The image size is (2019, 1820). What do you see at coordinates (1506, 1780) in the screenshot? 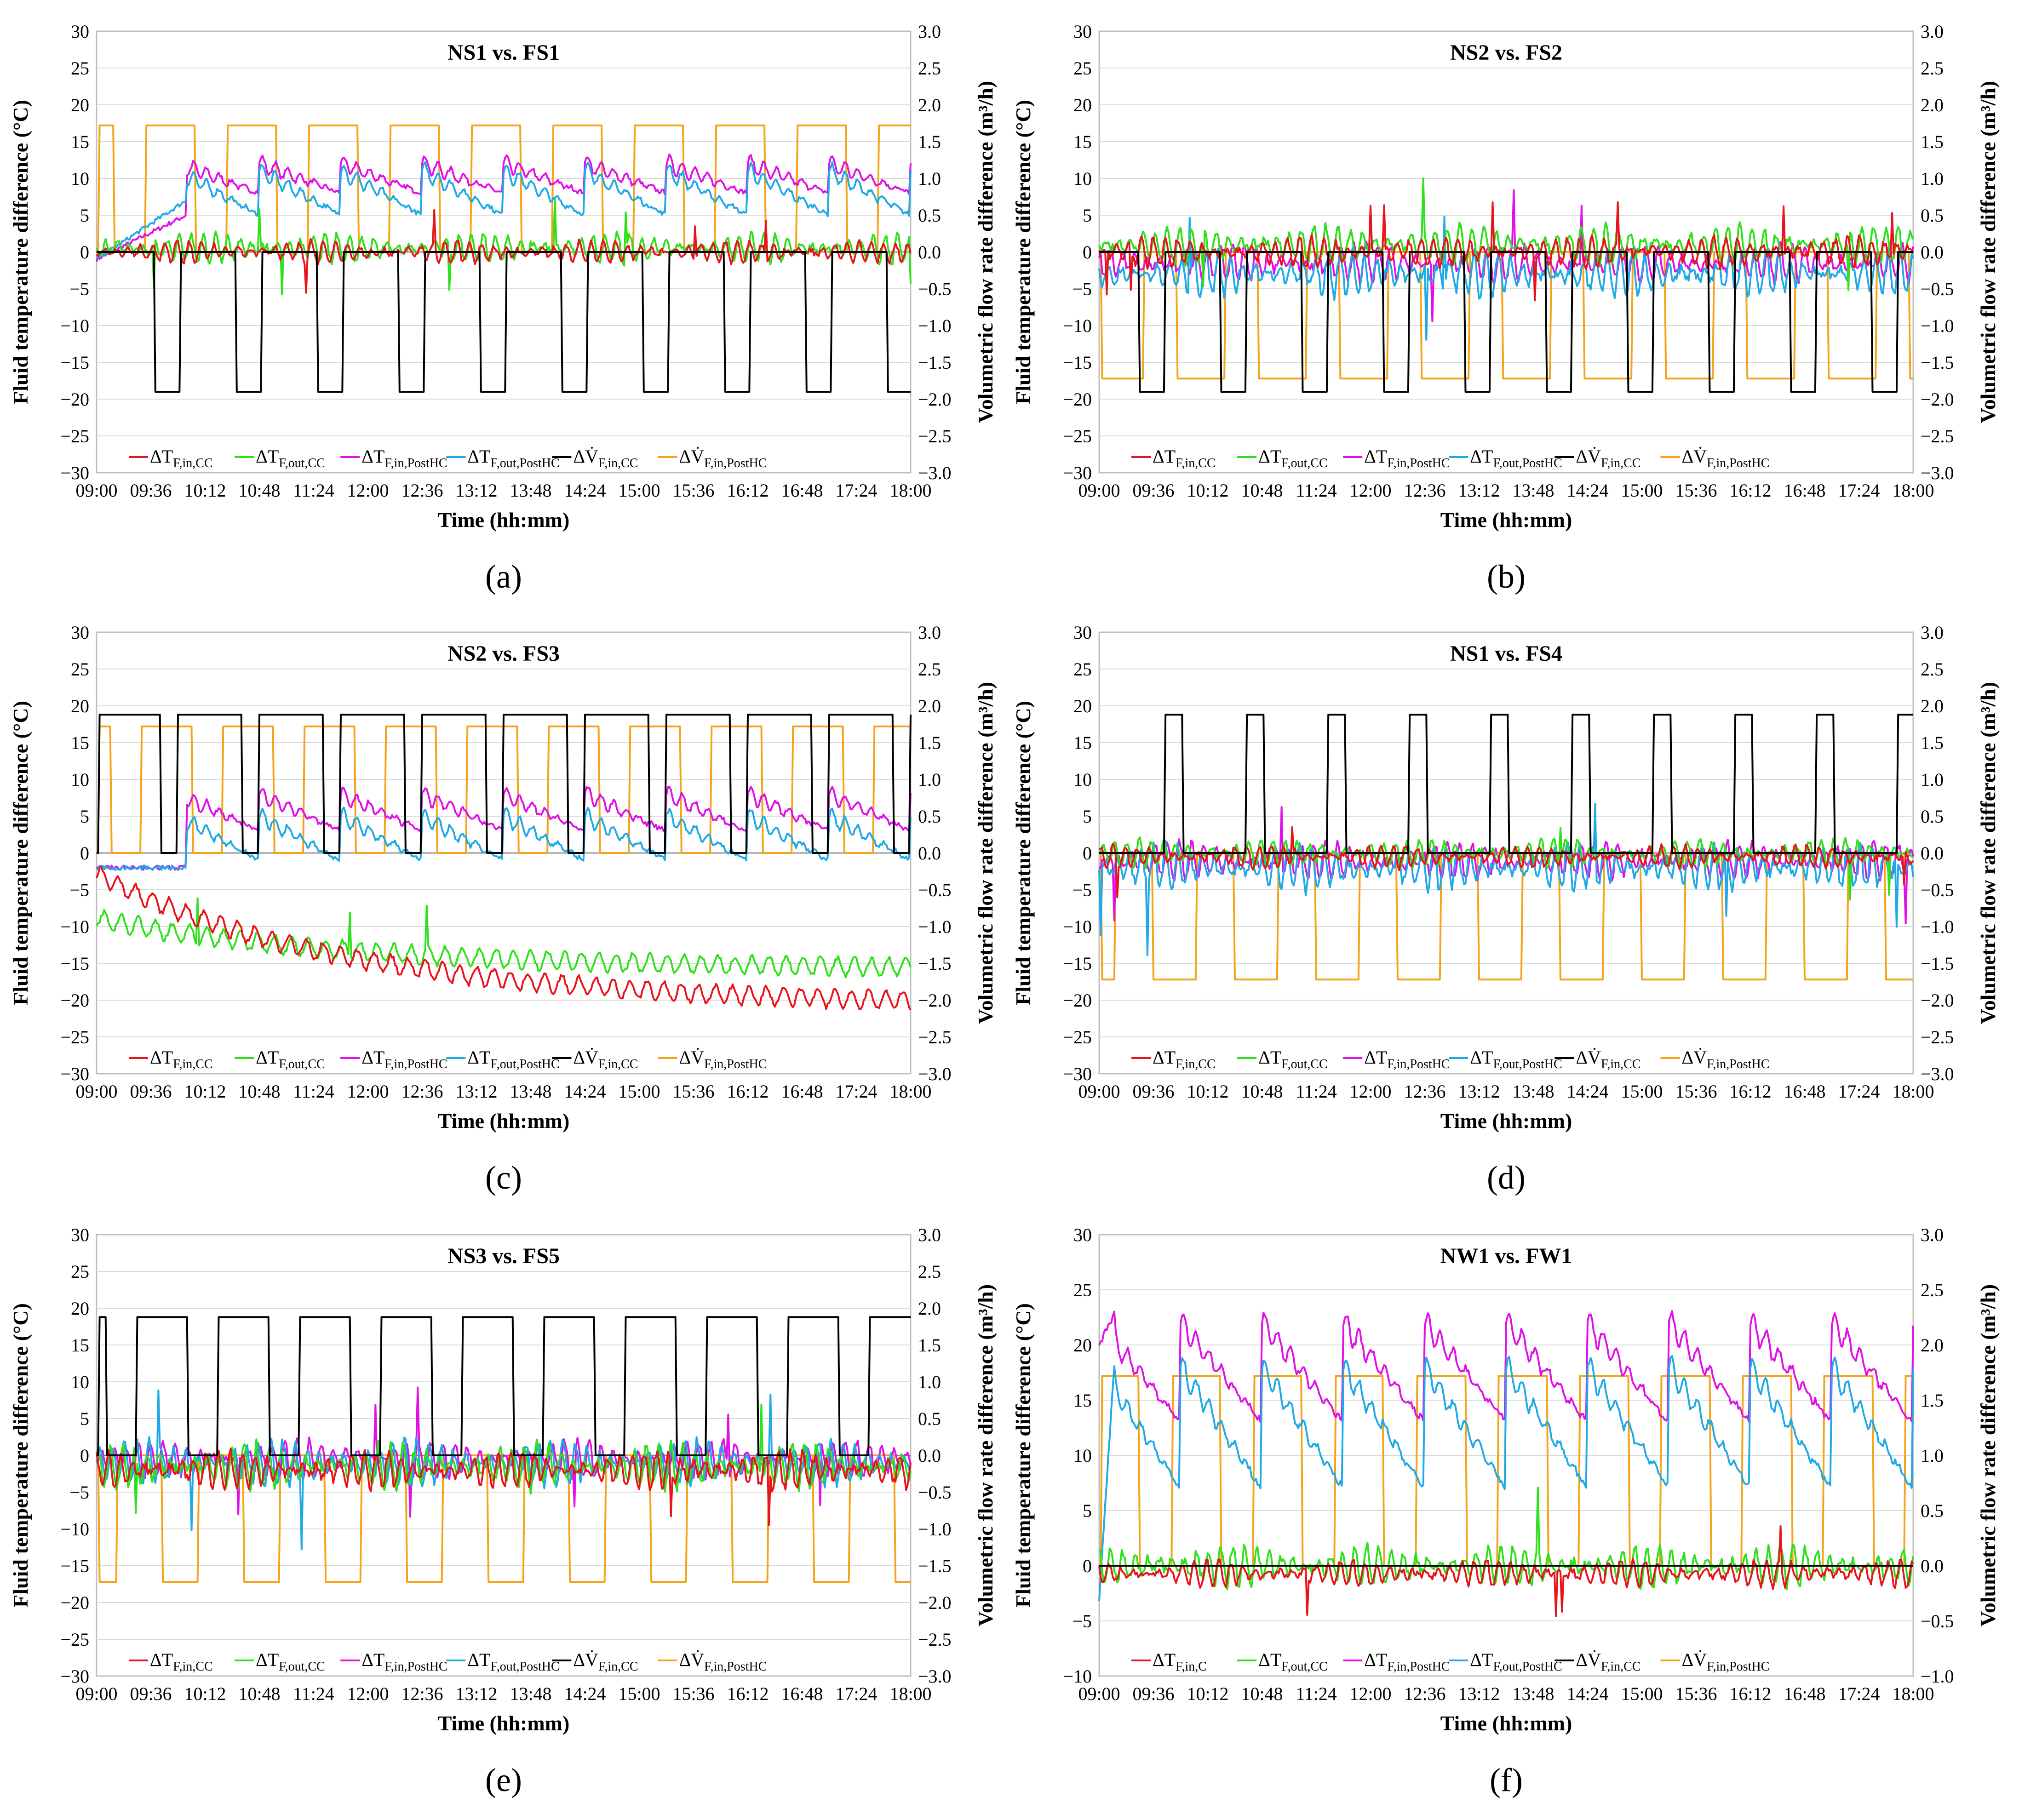
I see `panel-label: (f)` at bounding box center [1506, 1780].